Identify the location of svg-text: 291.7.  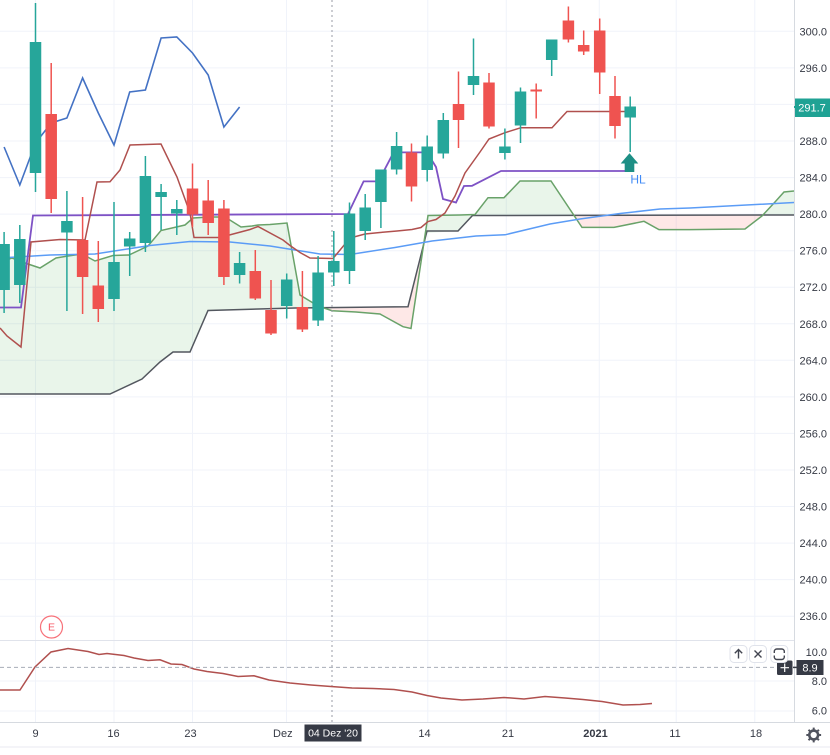
(812, 109).